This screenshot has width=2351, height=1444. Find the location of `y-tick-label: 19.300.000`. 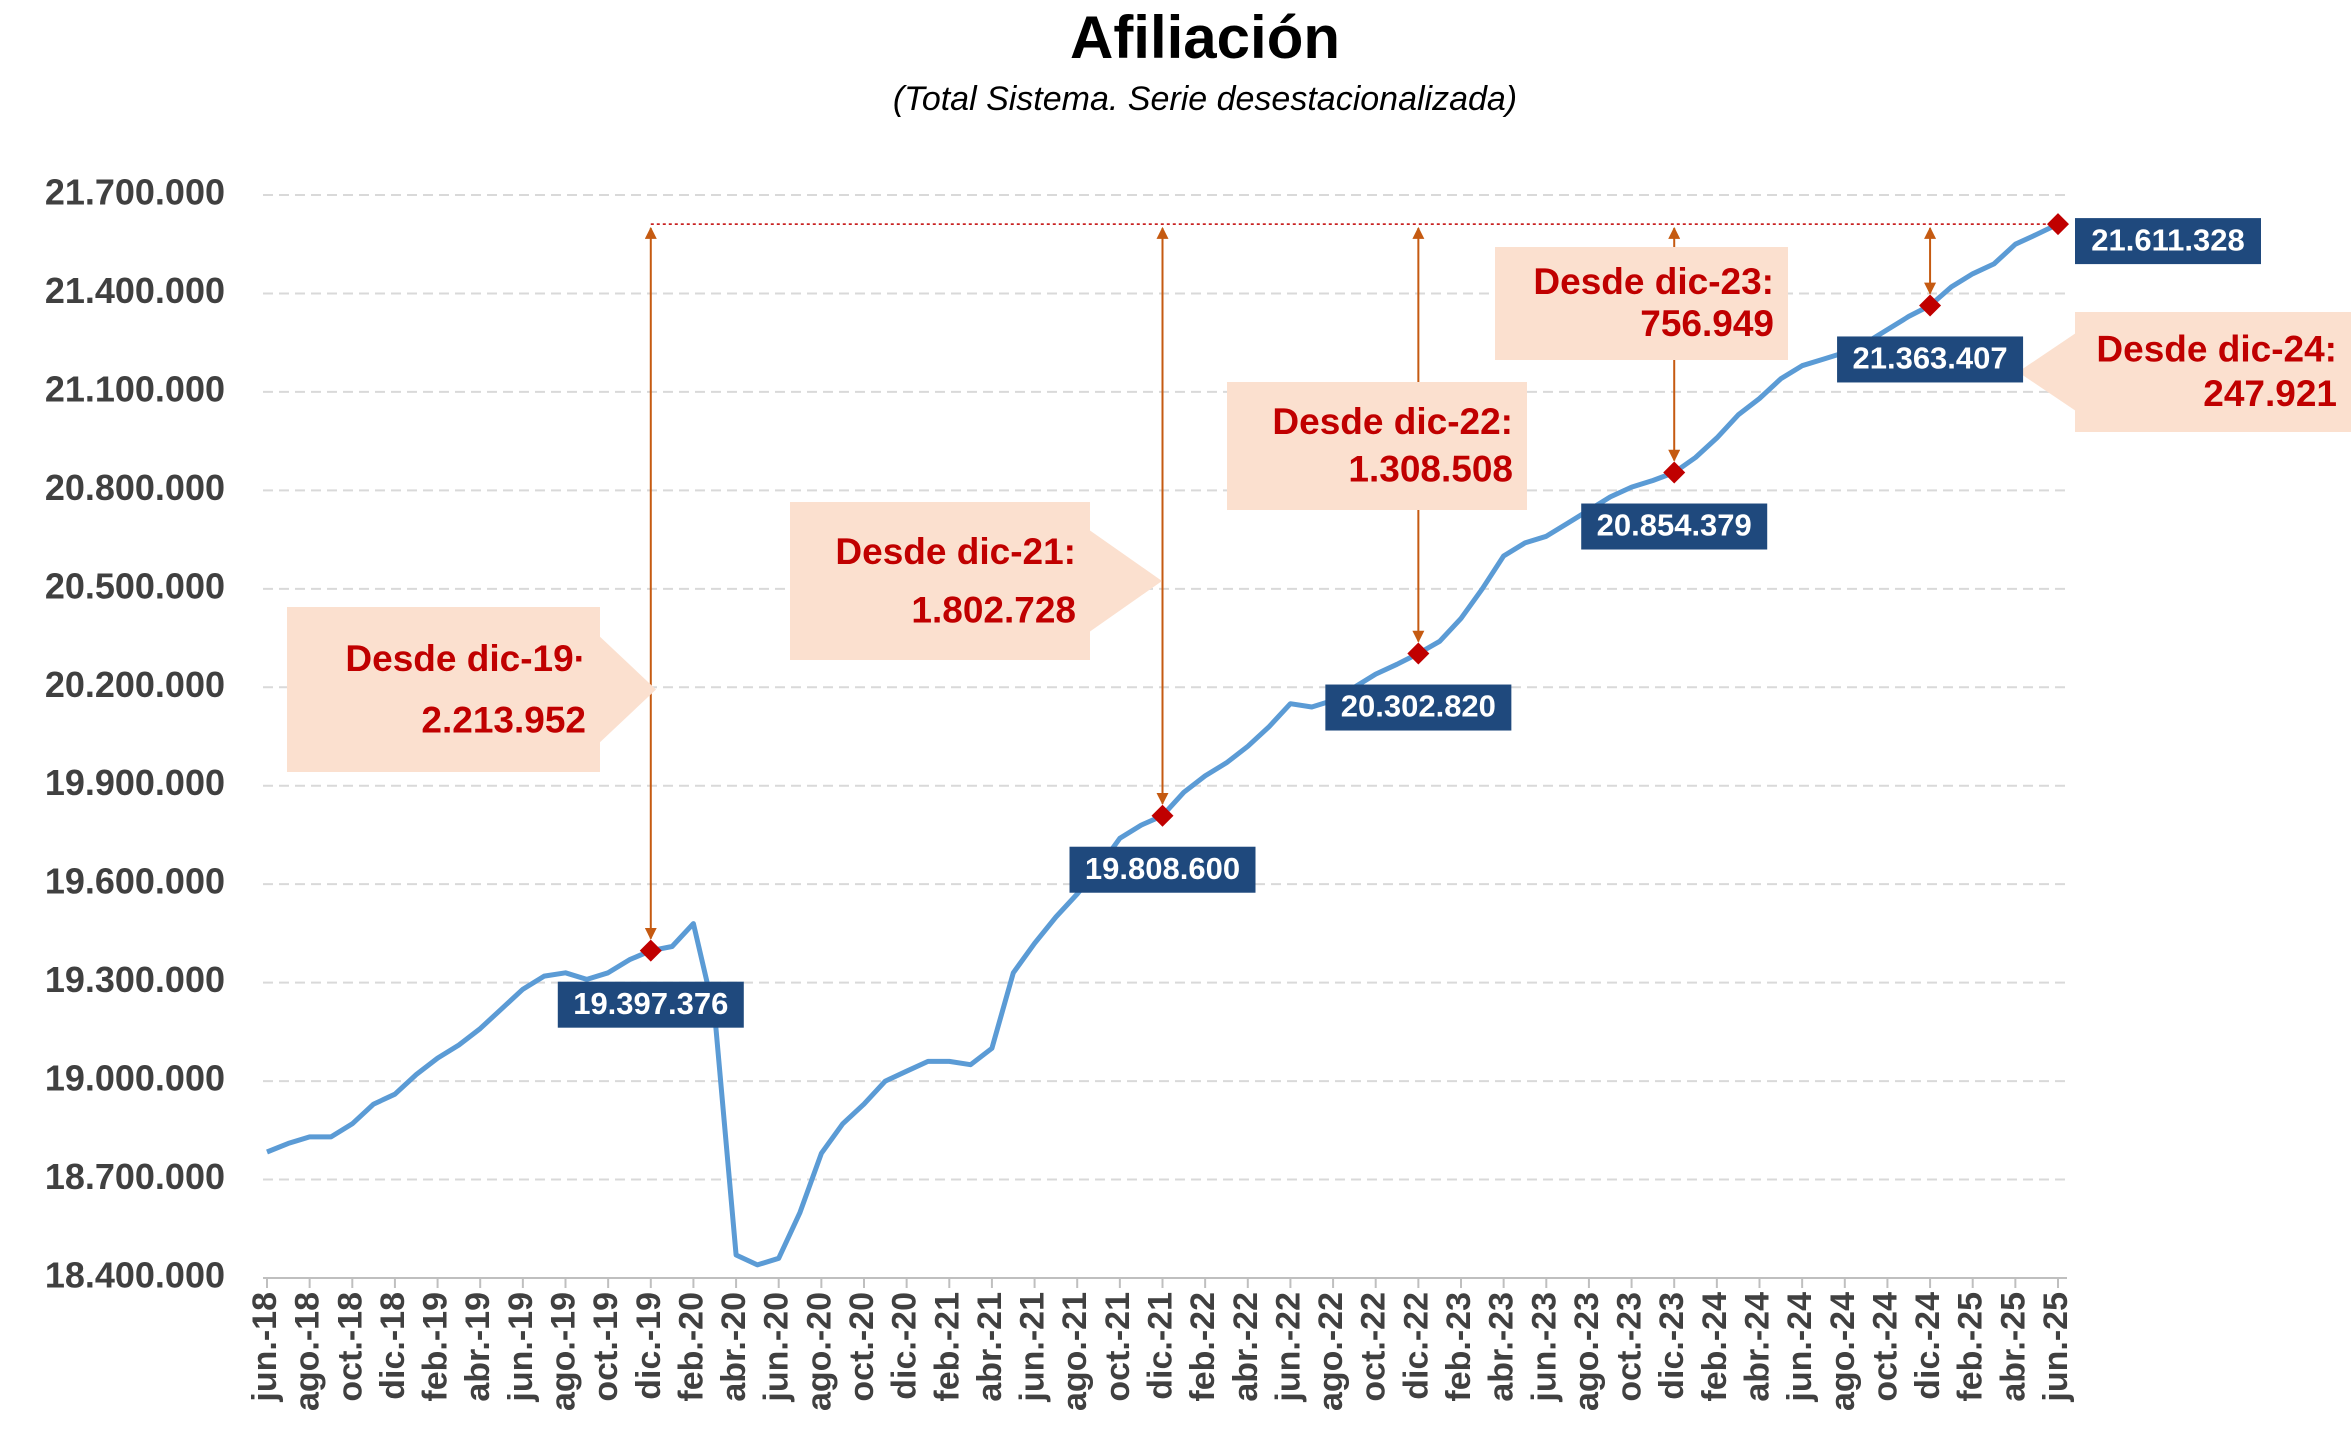

y-tick-label: 19.300.000 is located at coordinates (135, 979).